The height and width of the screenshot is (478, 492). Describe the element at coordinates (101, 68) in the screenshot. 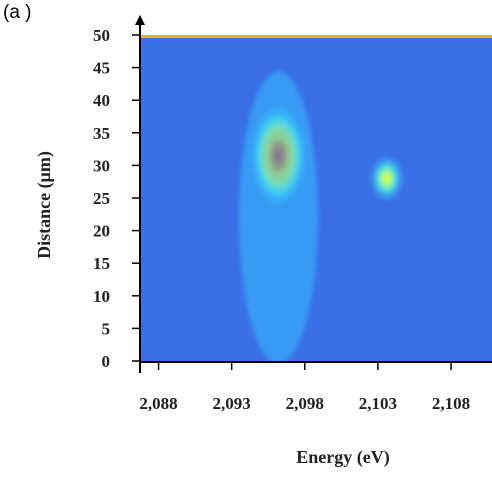

I see `y-tick-label: 45` at that location.